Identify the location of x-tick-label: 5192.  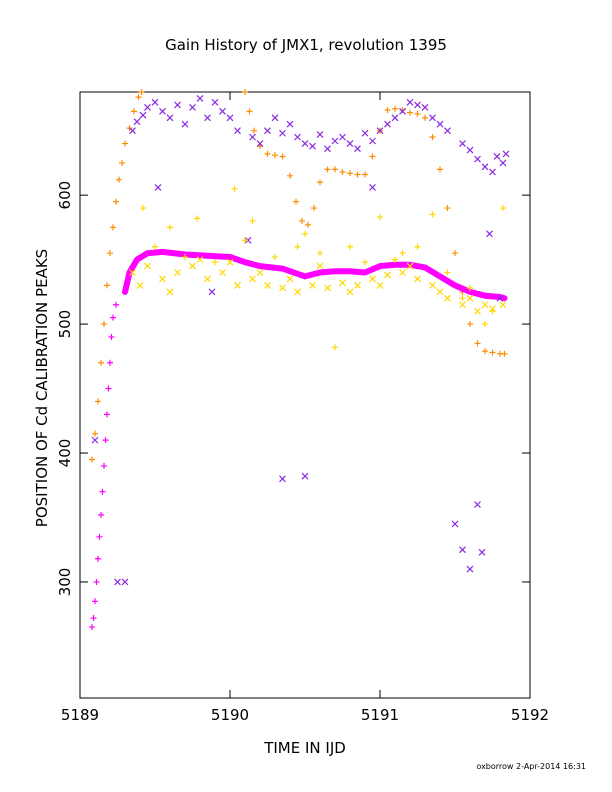
(530, 715).